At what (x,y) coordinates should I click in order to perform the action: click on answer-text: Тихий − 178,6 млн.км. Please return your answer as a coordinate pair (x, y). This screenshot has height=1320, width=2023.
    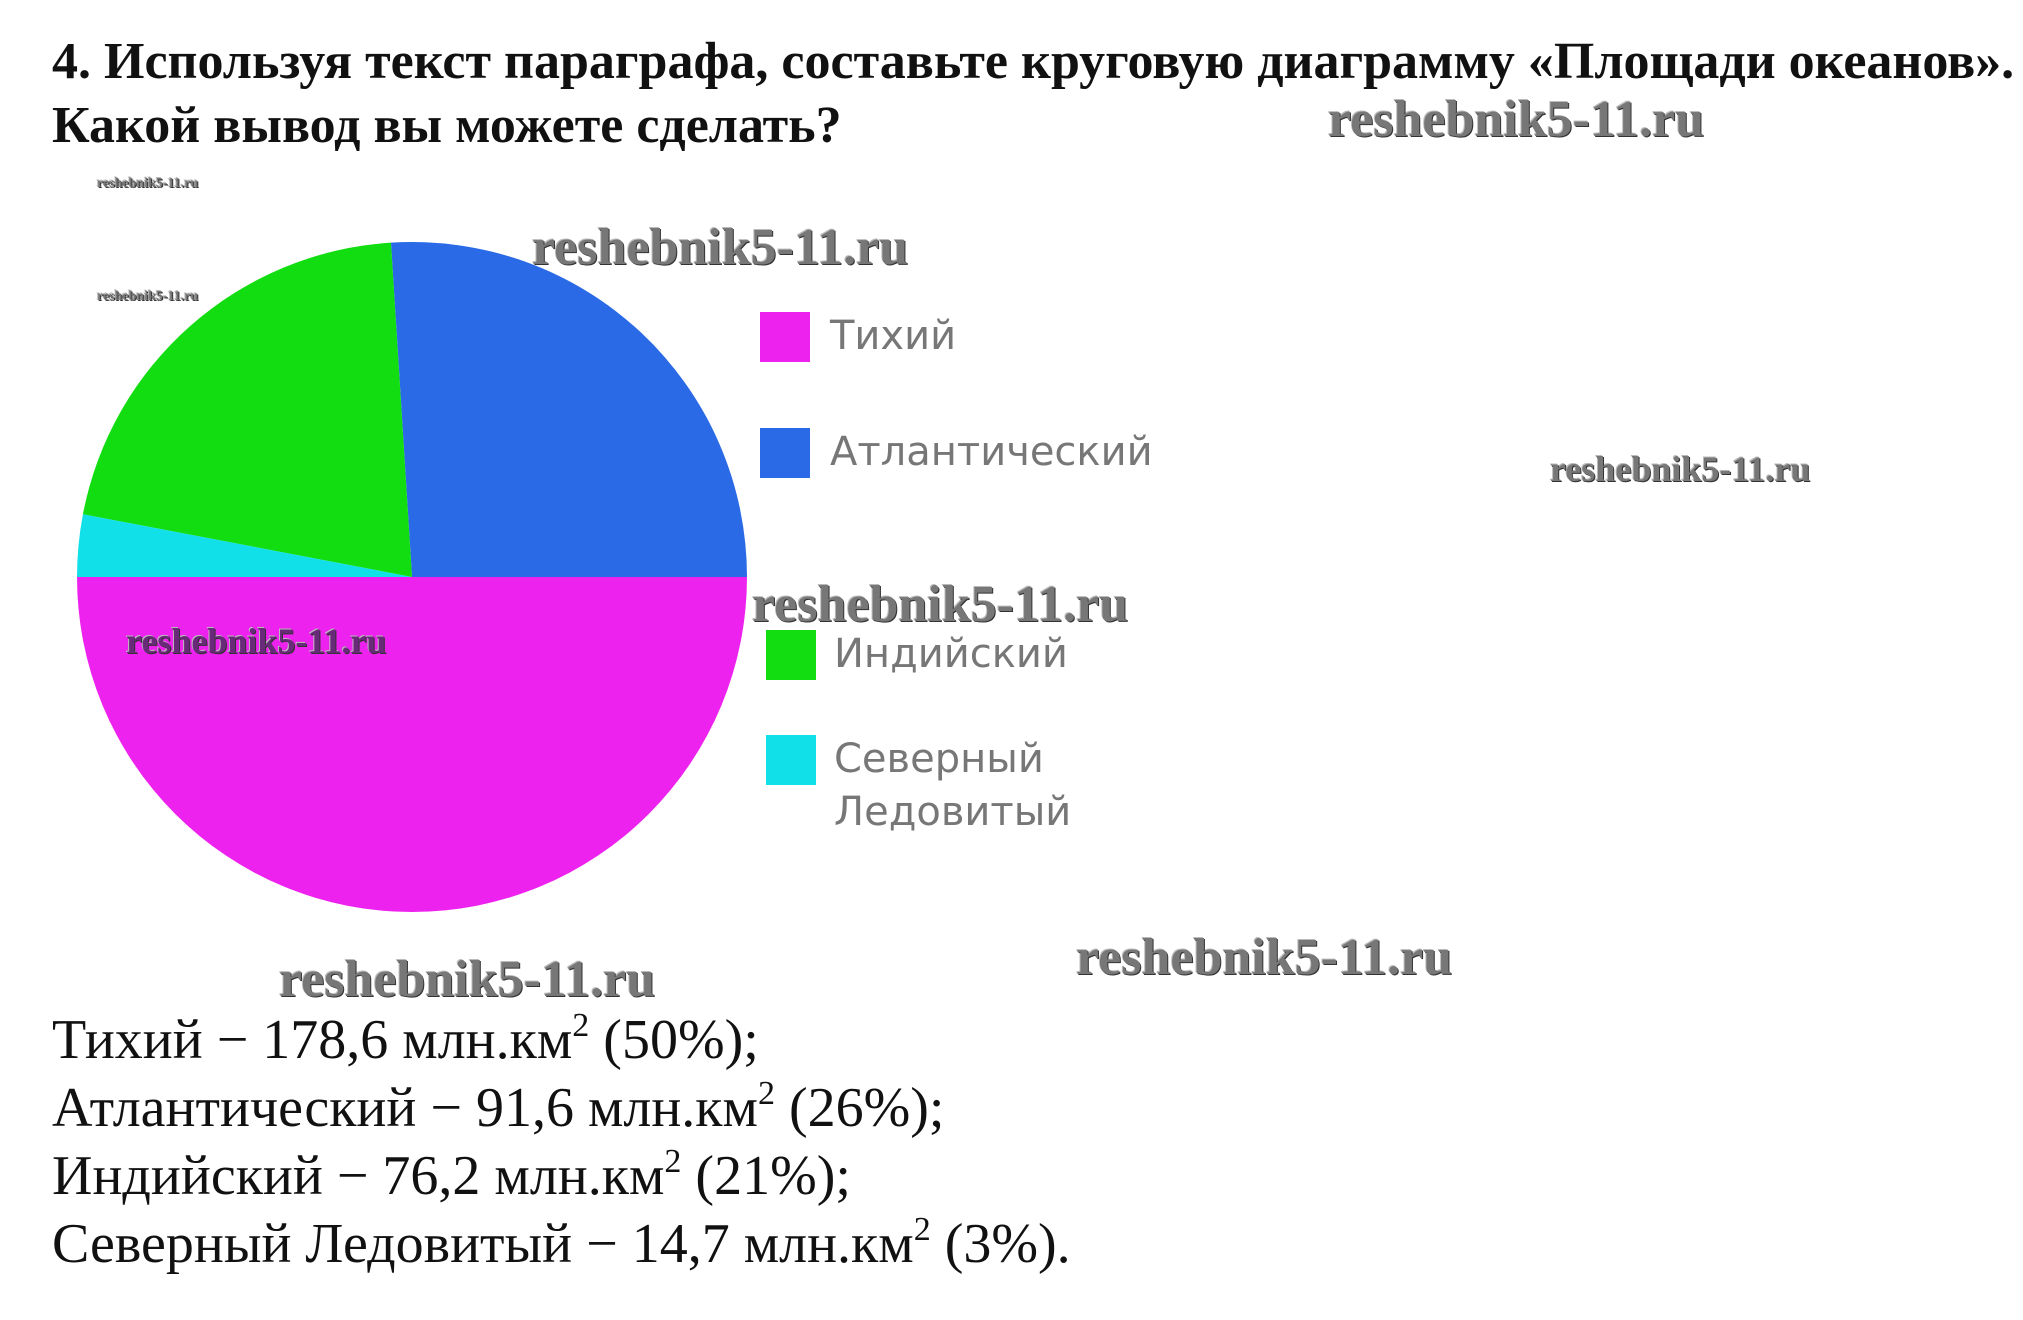
    Looking at the image, I should click on (312, 1040).